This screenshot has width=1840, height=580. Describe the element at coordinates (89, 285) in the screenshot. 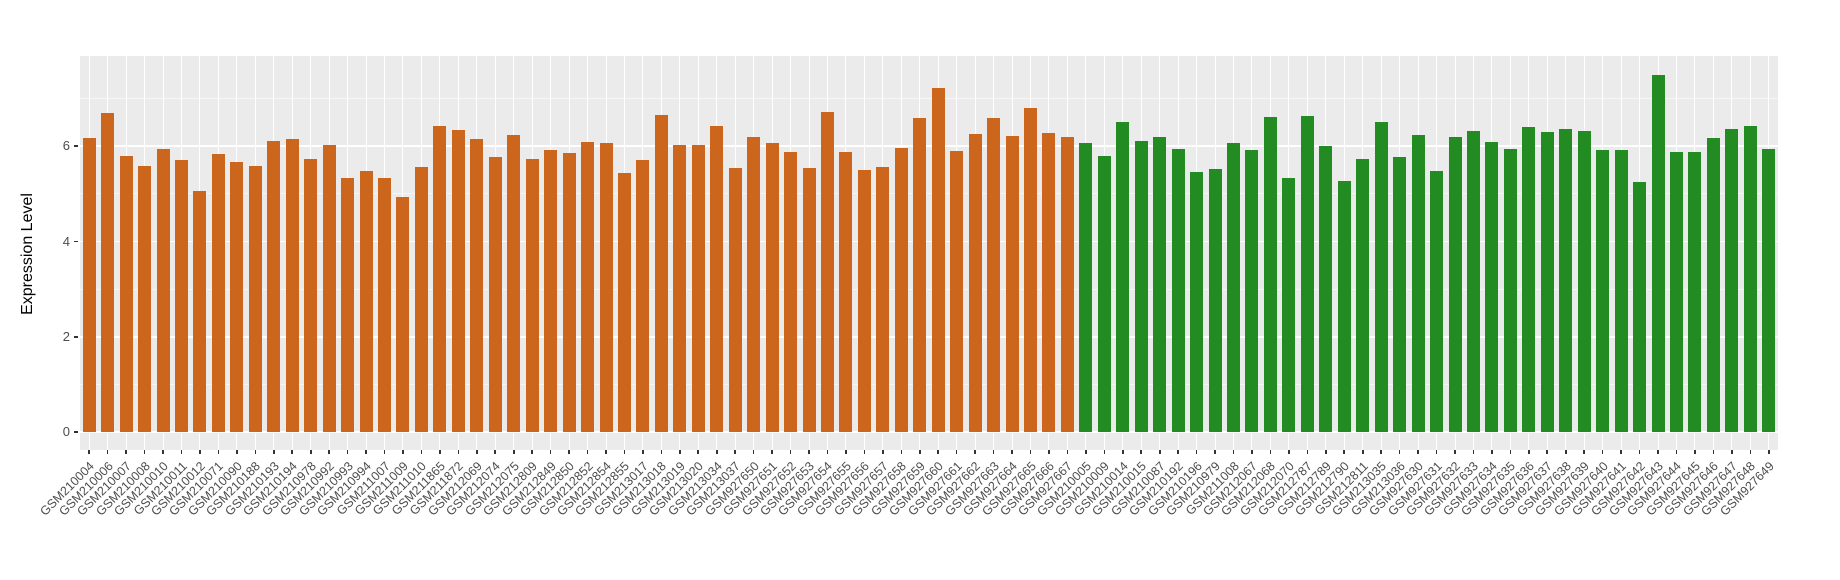

I see `bar-GSM210004` at that location.